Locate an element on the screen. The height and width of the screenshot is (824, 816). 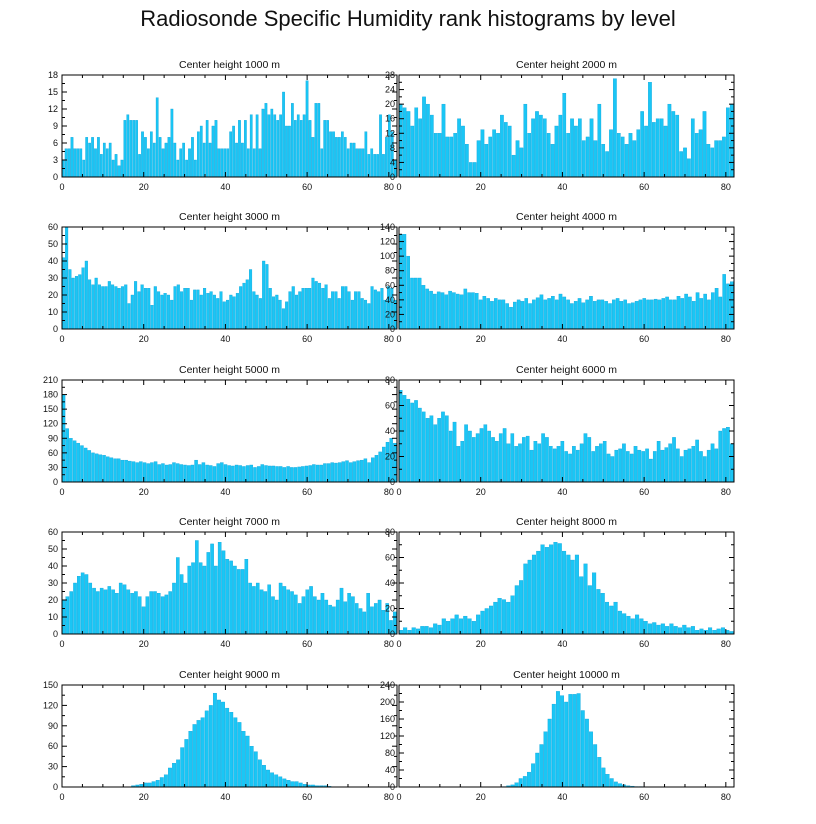
y-tick-label: 60 is located at coordinates (390, 285).